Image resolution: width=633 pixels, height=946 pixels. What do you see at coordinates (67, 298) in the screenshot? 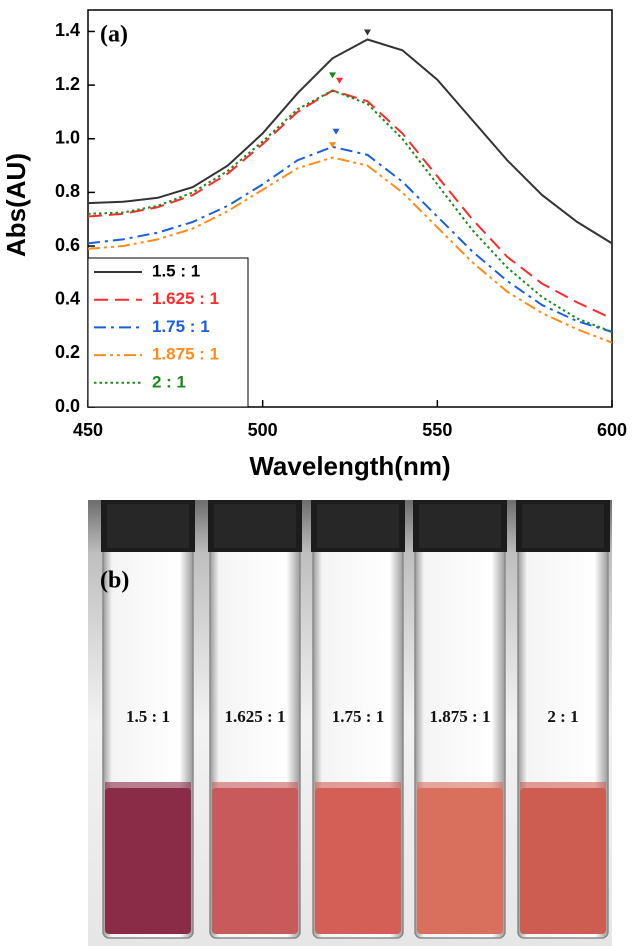
I see `y-tick-label: 0.4` at bounding box center [67, 298].